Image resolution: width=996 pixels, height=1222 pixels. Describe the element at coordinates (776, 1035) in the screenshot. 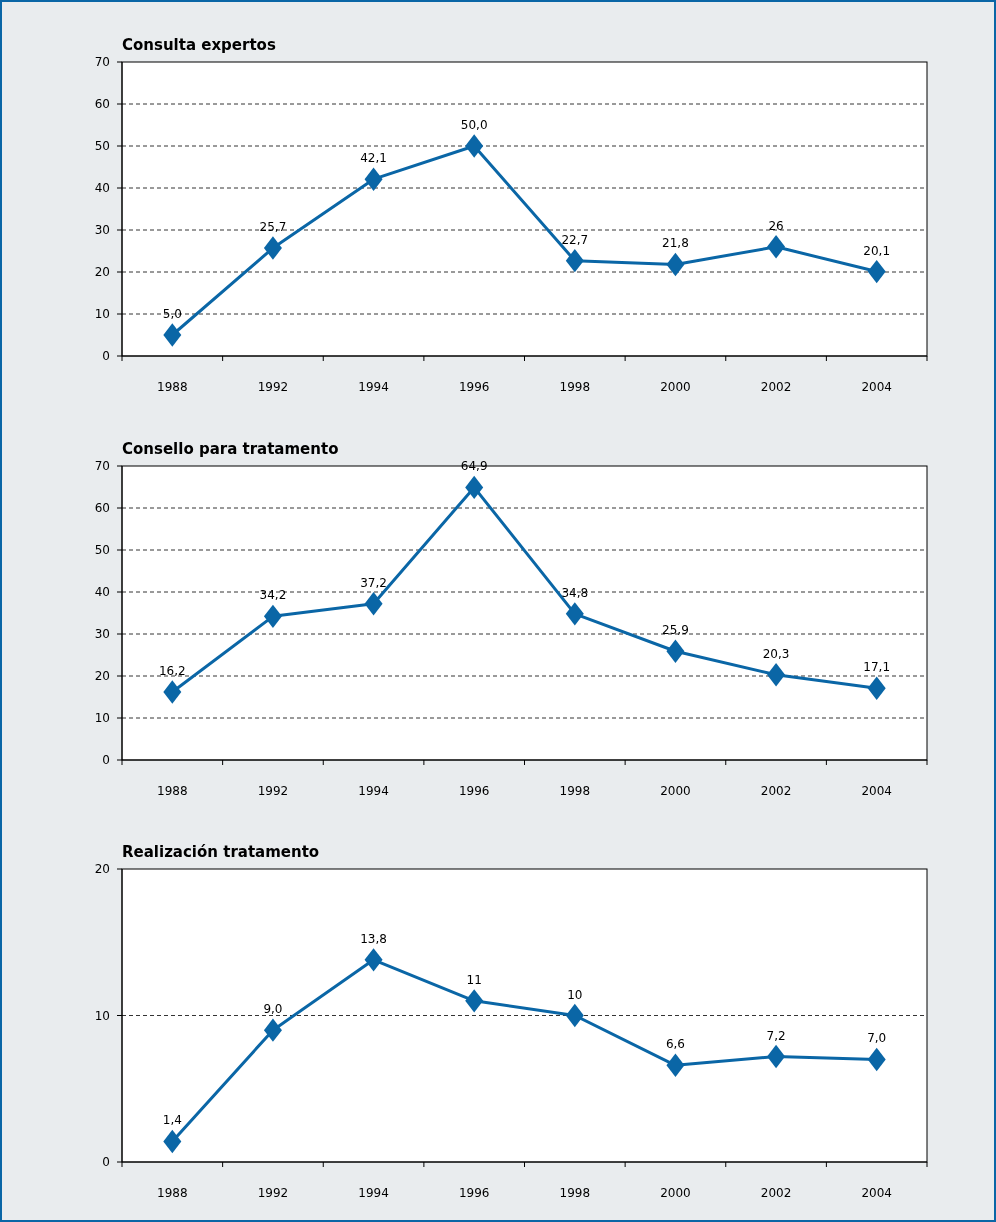

I see `data-label: 7,2` at that location.